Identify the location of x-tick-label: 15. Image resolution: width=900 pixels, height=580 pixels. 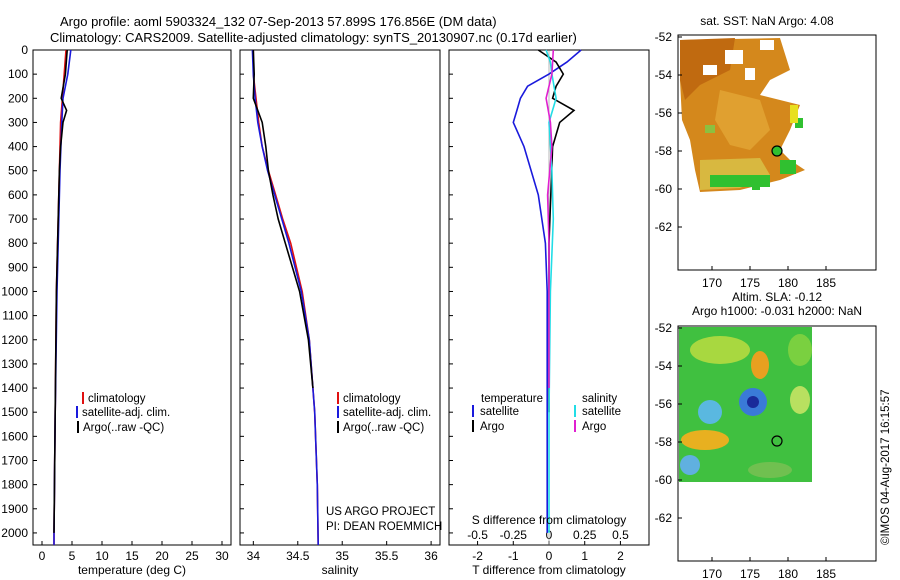
(132, 556).